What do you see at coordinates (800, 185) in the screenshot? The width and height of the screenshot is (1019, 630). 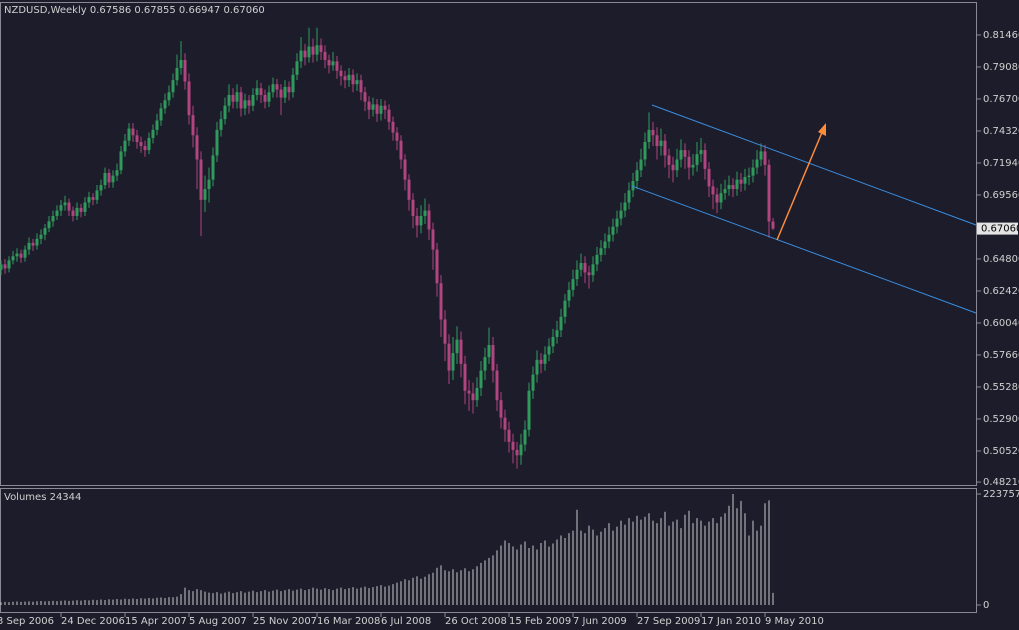 I see `trend-arrow` at bounding box center [800, 185].